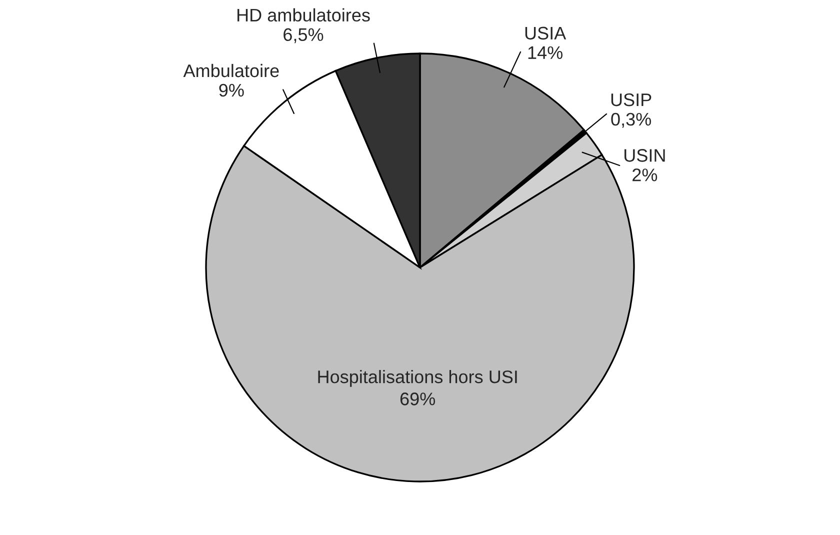 The image size is (840, 535). I want to click on data-label: 9%, so click(231, 90).